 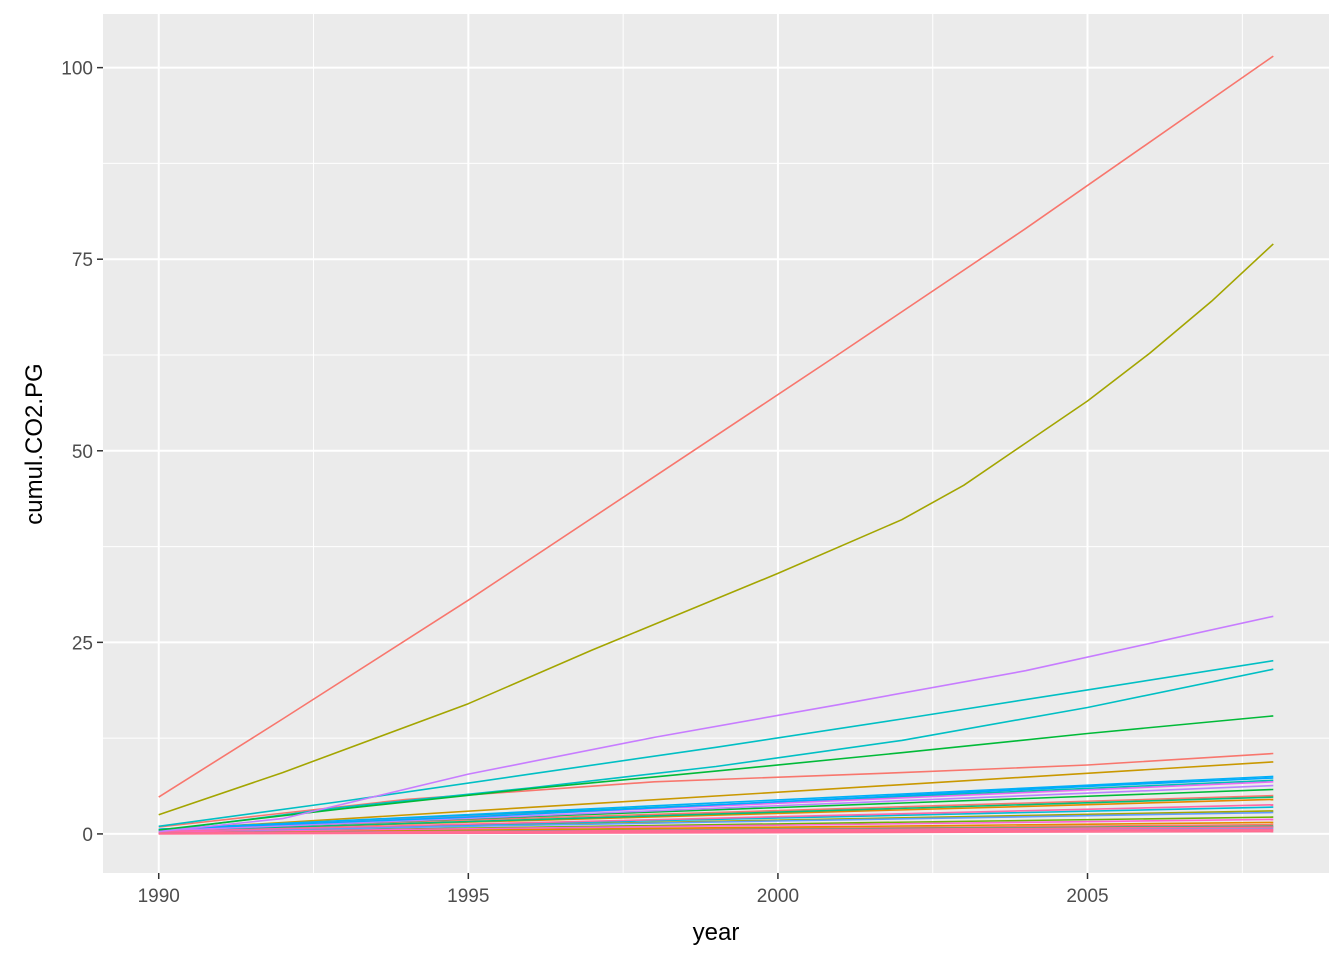 I want to click on y-tick-label: 100, so click(x=77, y=69).